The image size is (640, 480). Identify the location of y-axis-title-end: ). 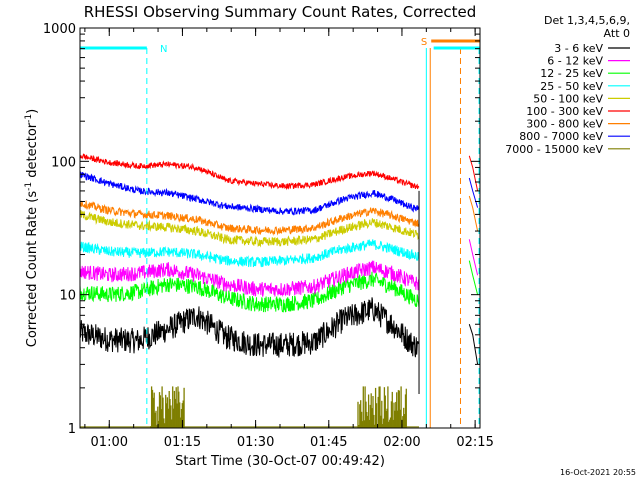
(32, 111).